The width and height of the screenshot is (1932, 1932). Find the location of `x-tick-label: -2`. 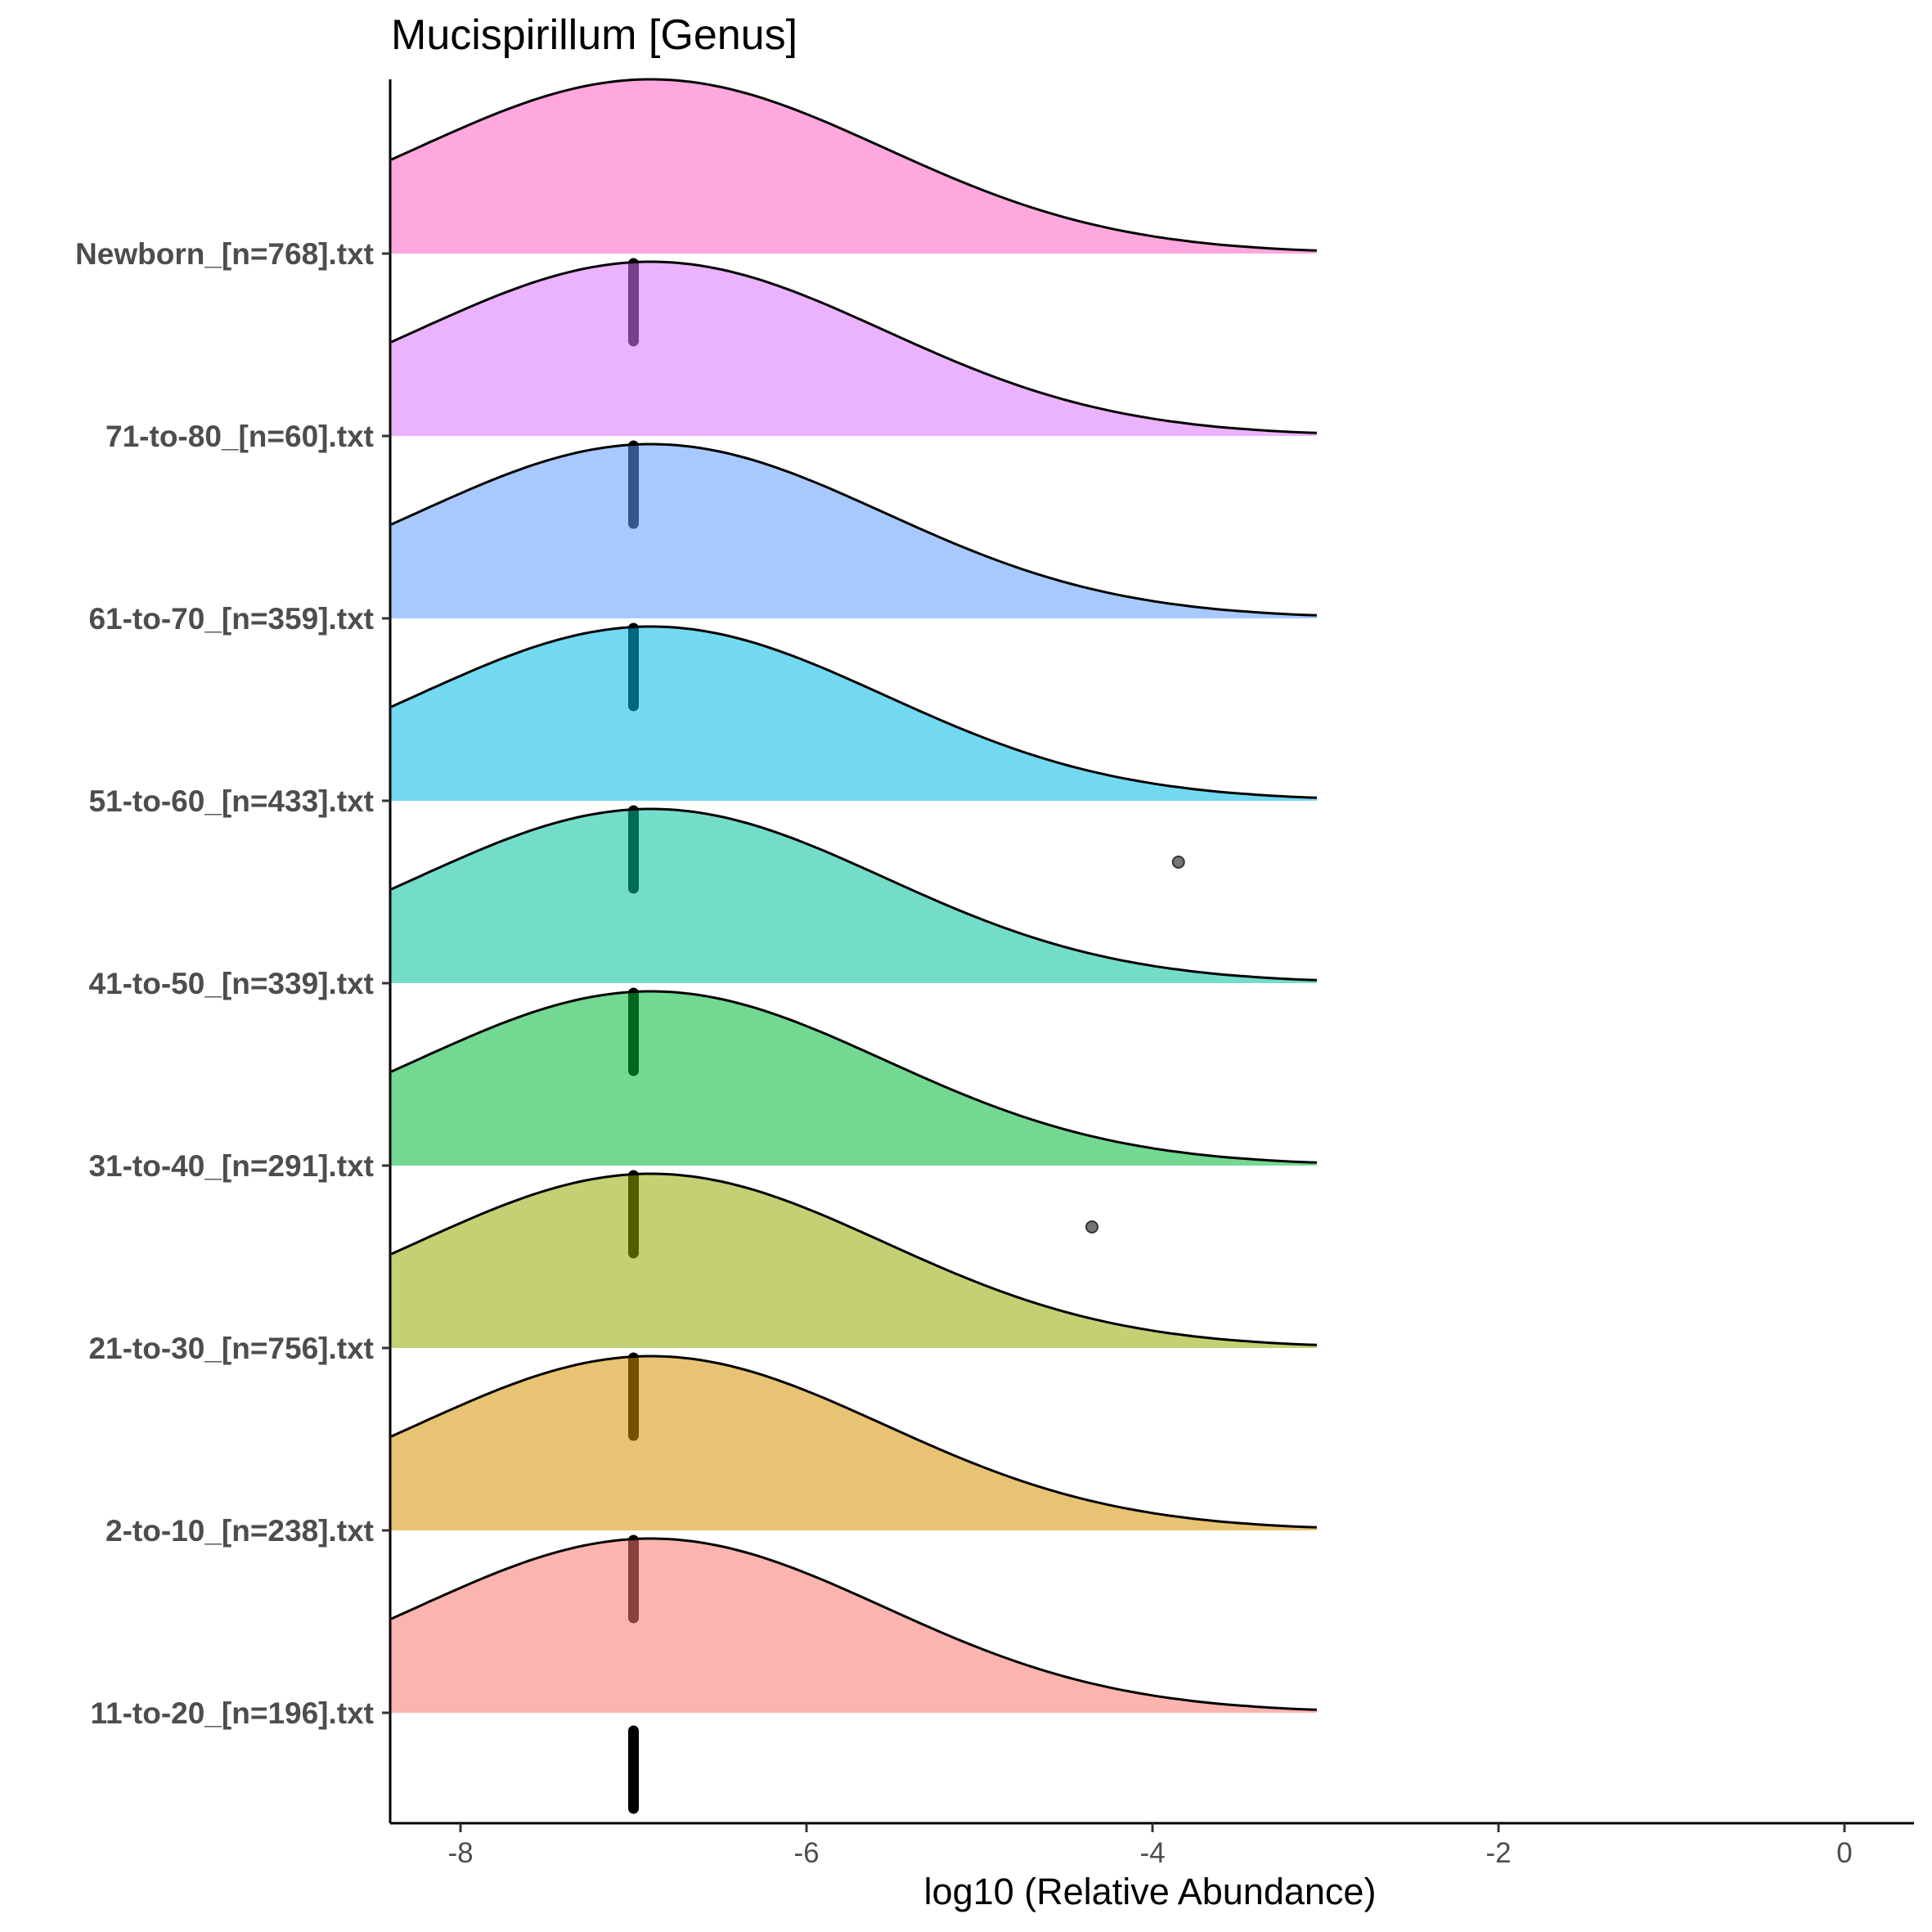

x-tick-label: -2 is located at coordinates (1498, 1853).